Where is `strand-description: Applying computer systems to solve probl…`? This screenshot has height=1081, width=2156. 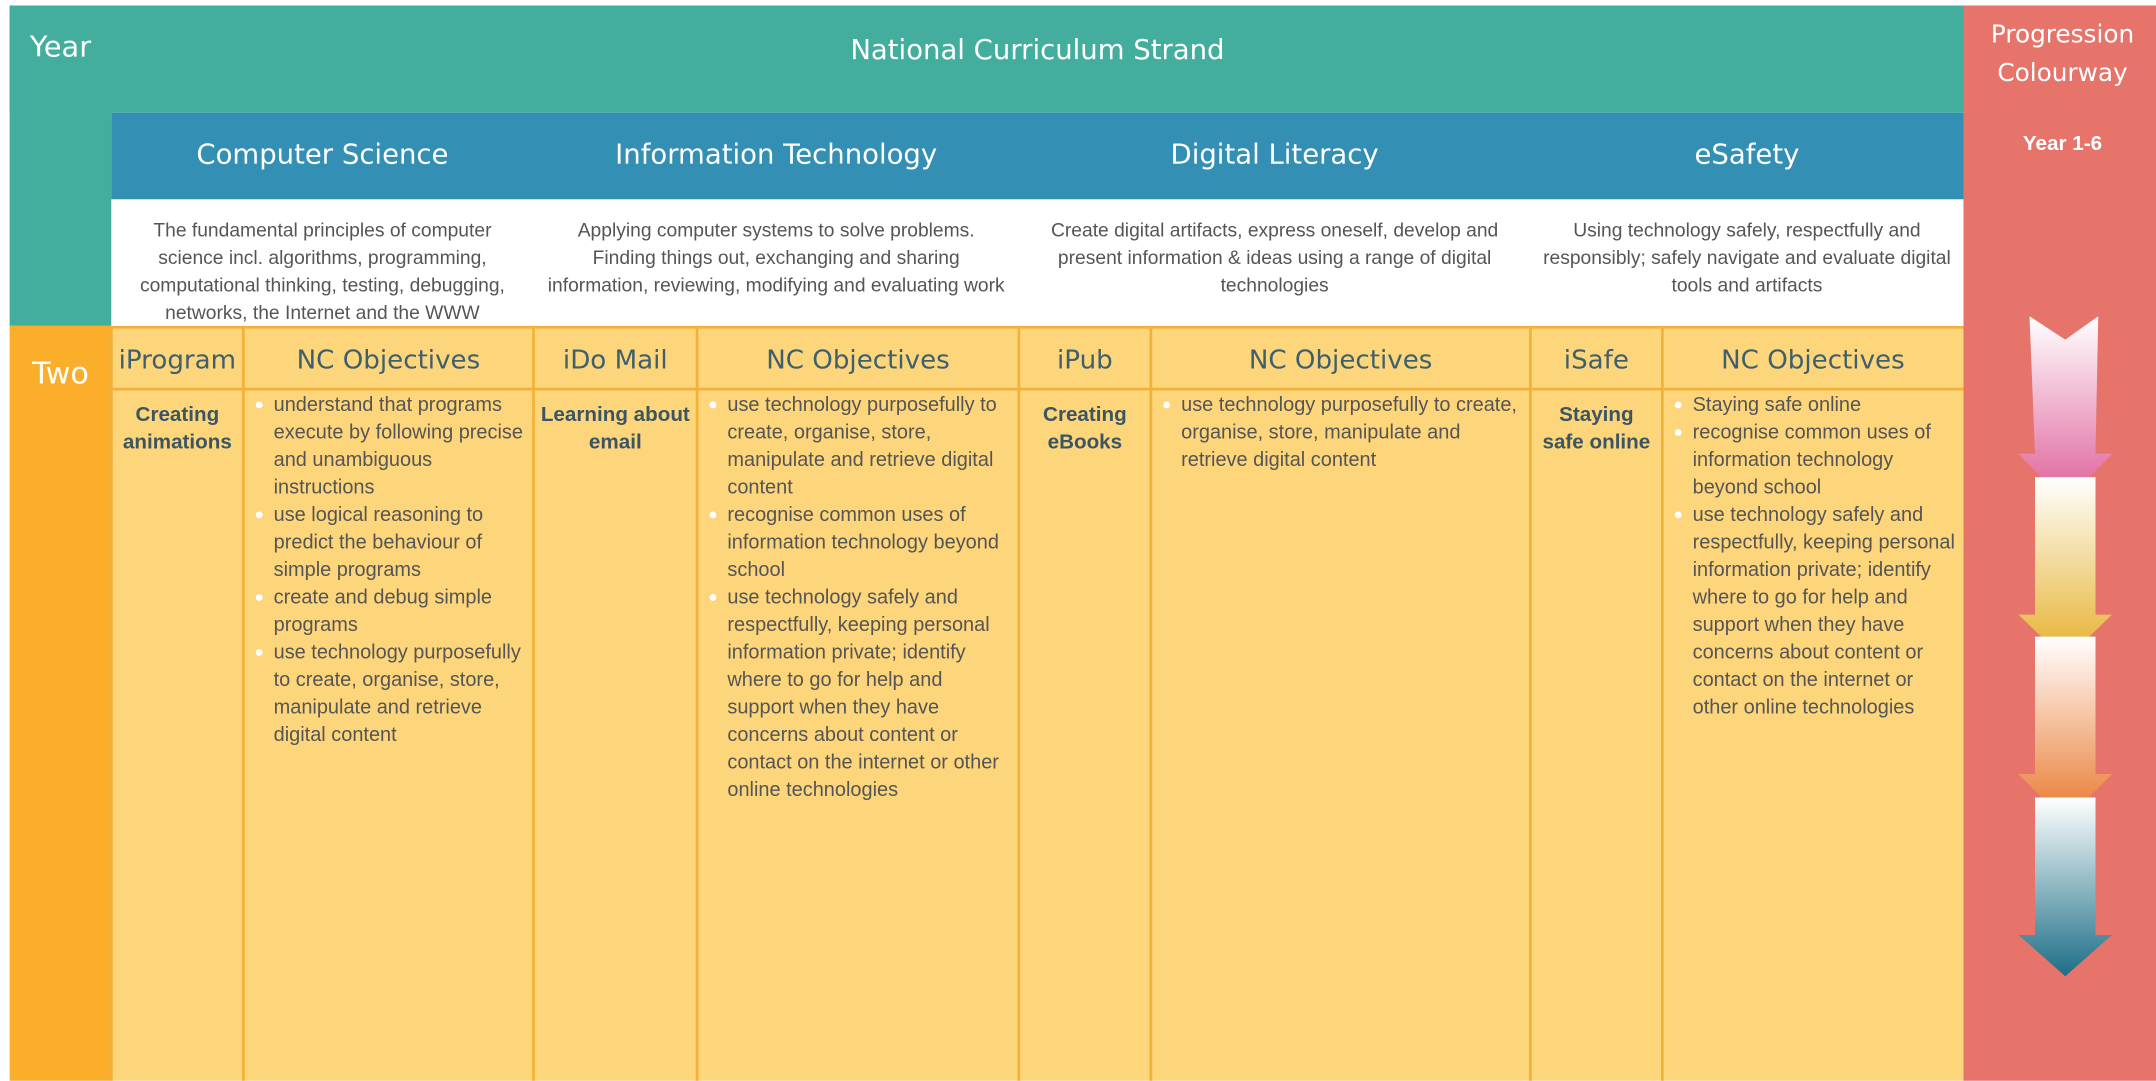 strand-description: Applying computer systems to solve probl… is located at coordinates (776, 262).